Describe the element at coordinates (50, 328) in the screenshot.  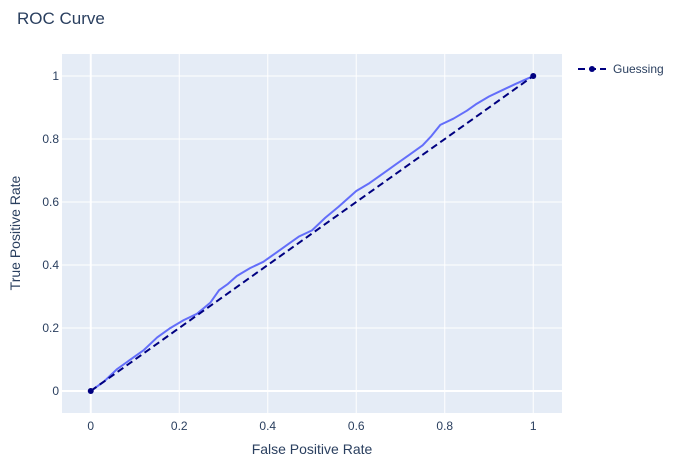
I see `y-tick-label: 0.2` at that location.